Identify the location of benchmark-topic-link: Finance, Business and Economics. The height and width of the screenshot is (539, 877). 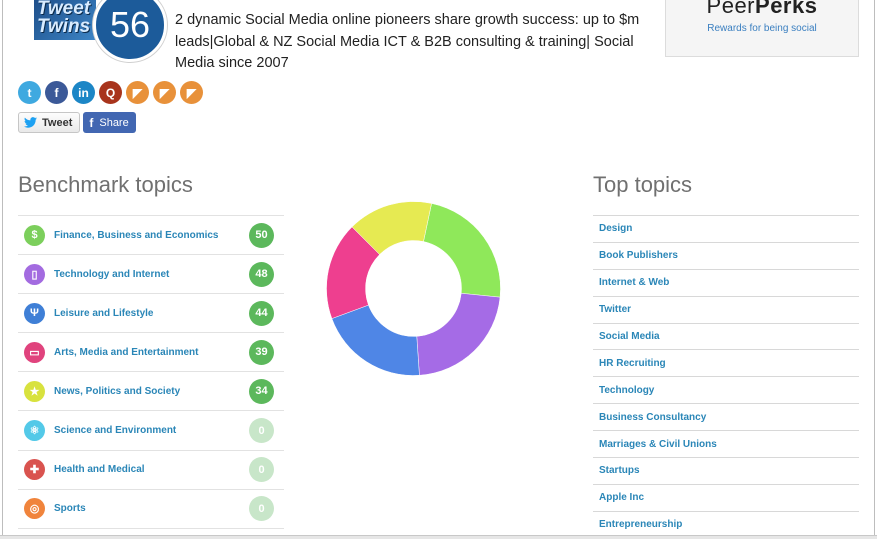
(136, 235).